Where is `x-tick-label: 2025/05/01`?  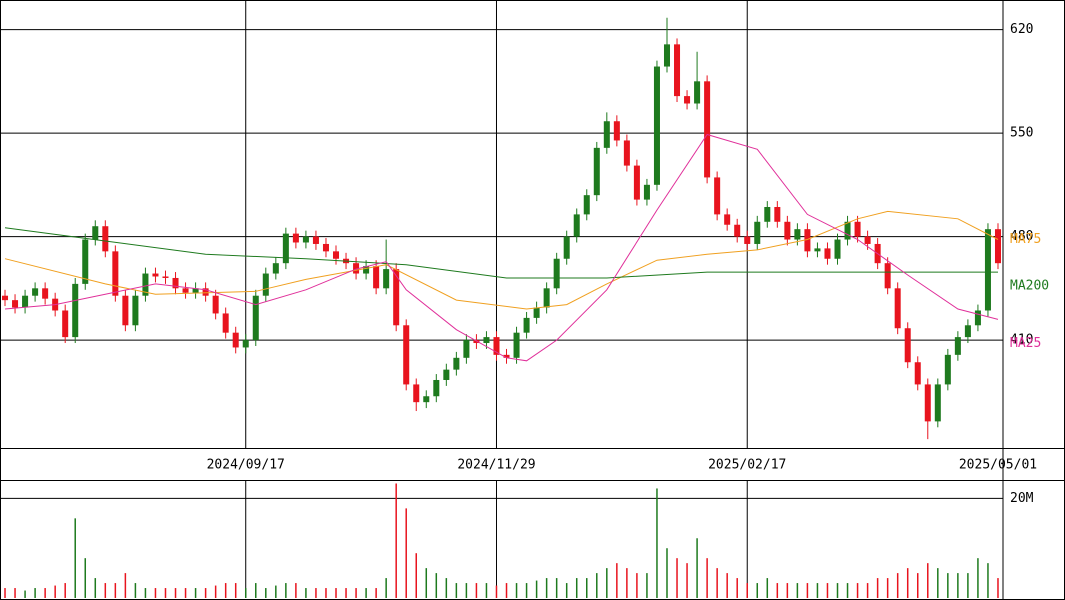
x-tick-label: 2025/05/01 is located at coordinates (998, 465).